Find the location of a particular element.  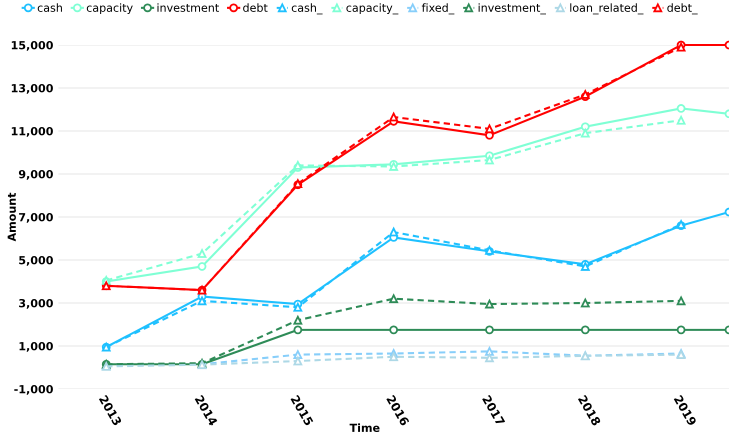

y-tick-label: -1,000 is located at coordinates (33, 389).